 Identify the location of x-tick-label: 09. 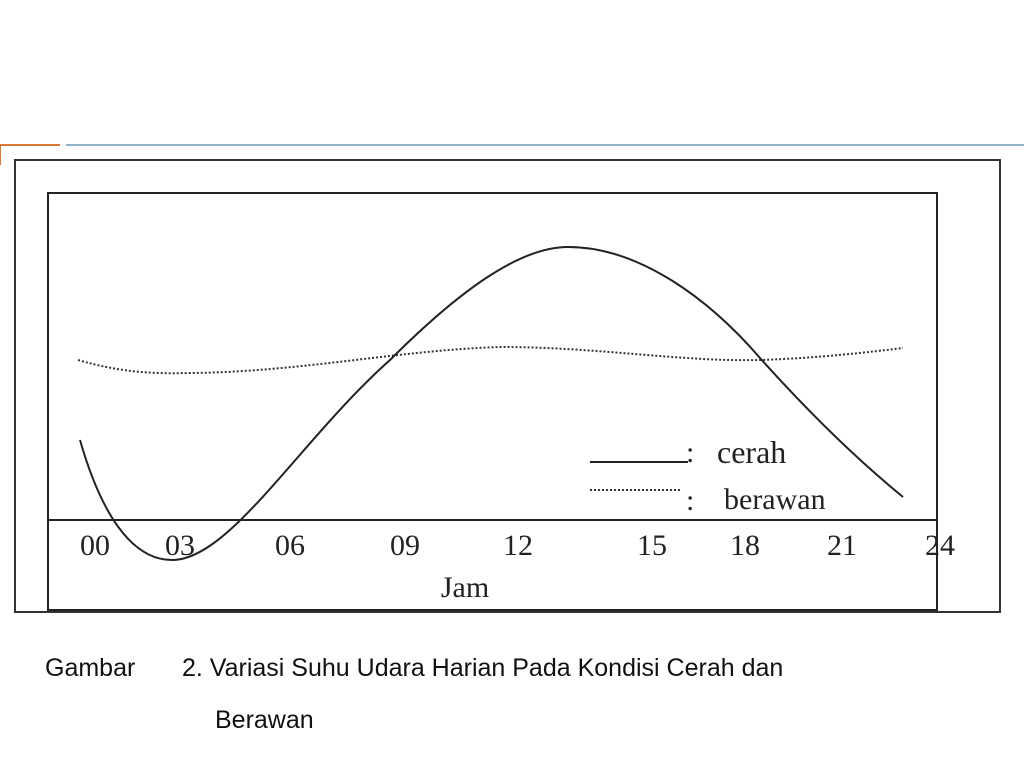
(405, 545).